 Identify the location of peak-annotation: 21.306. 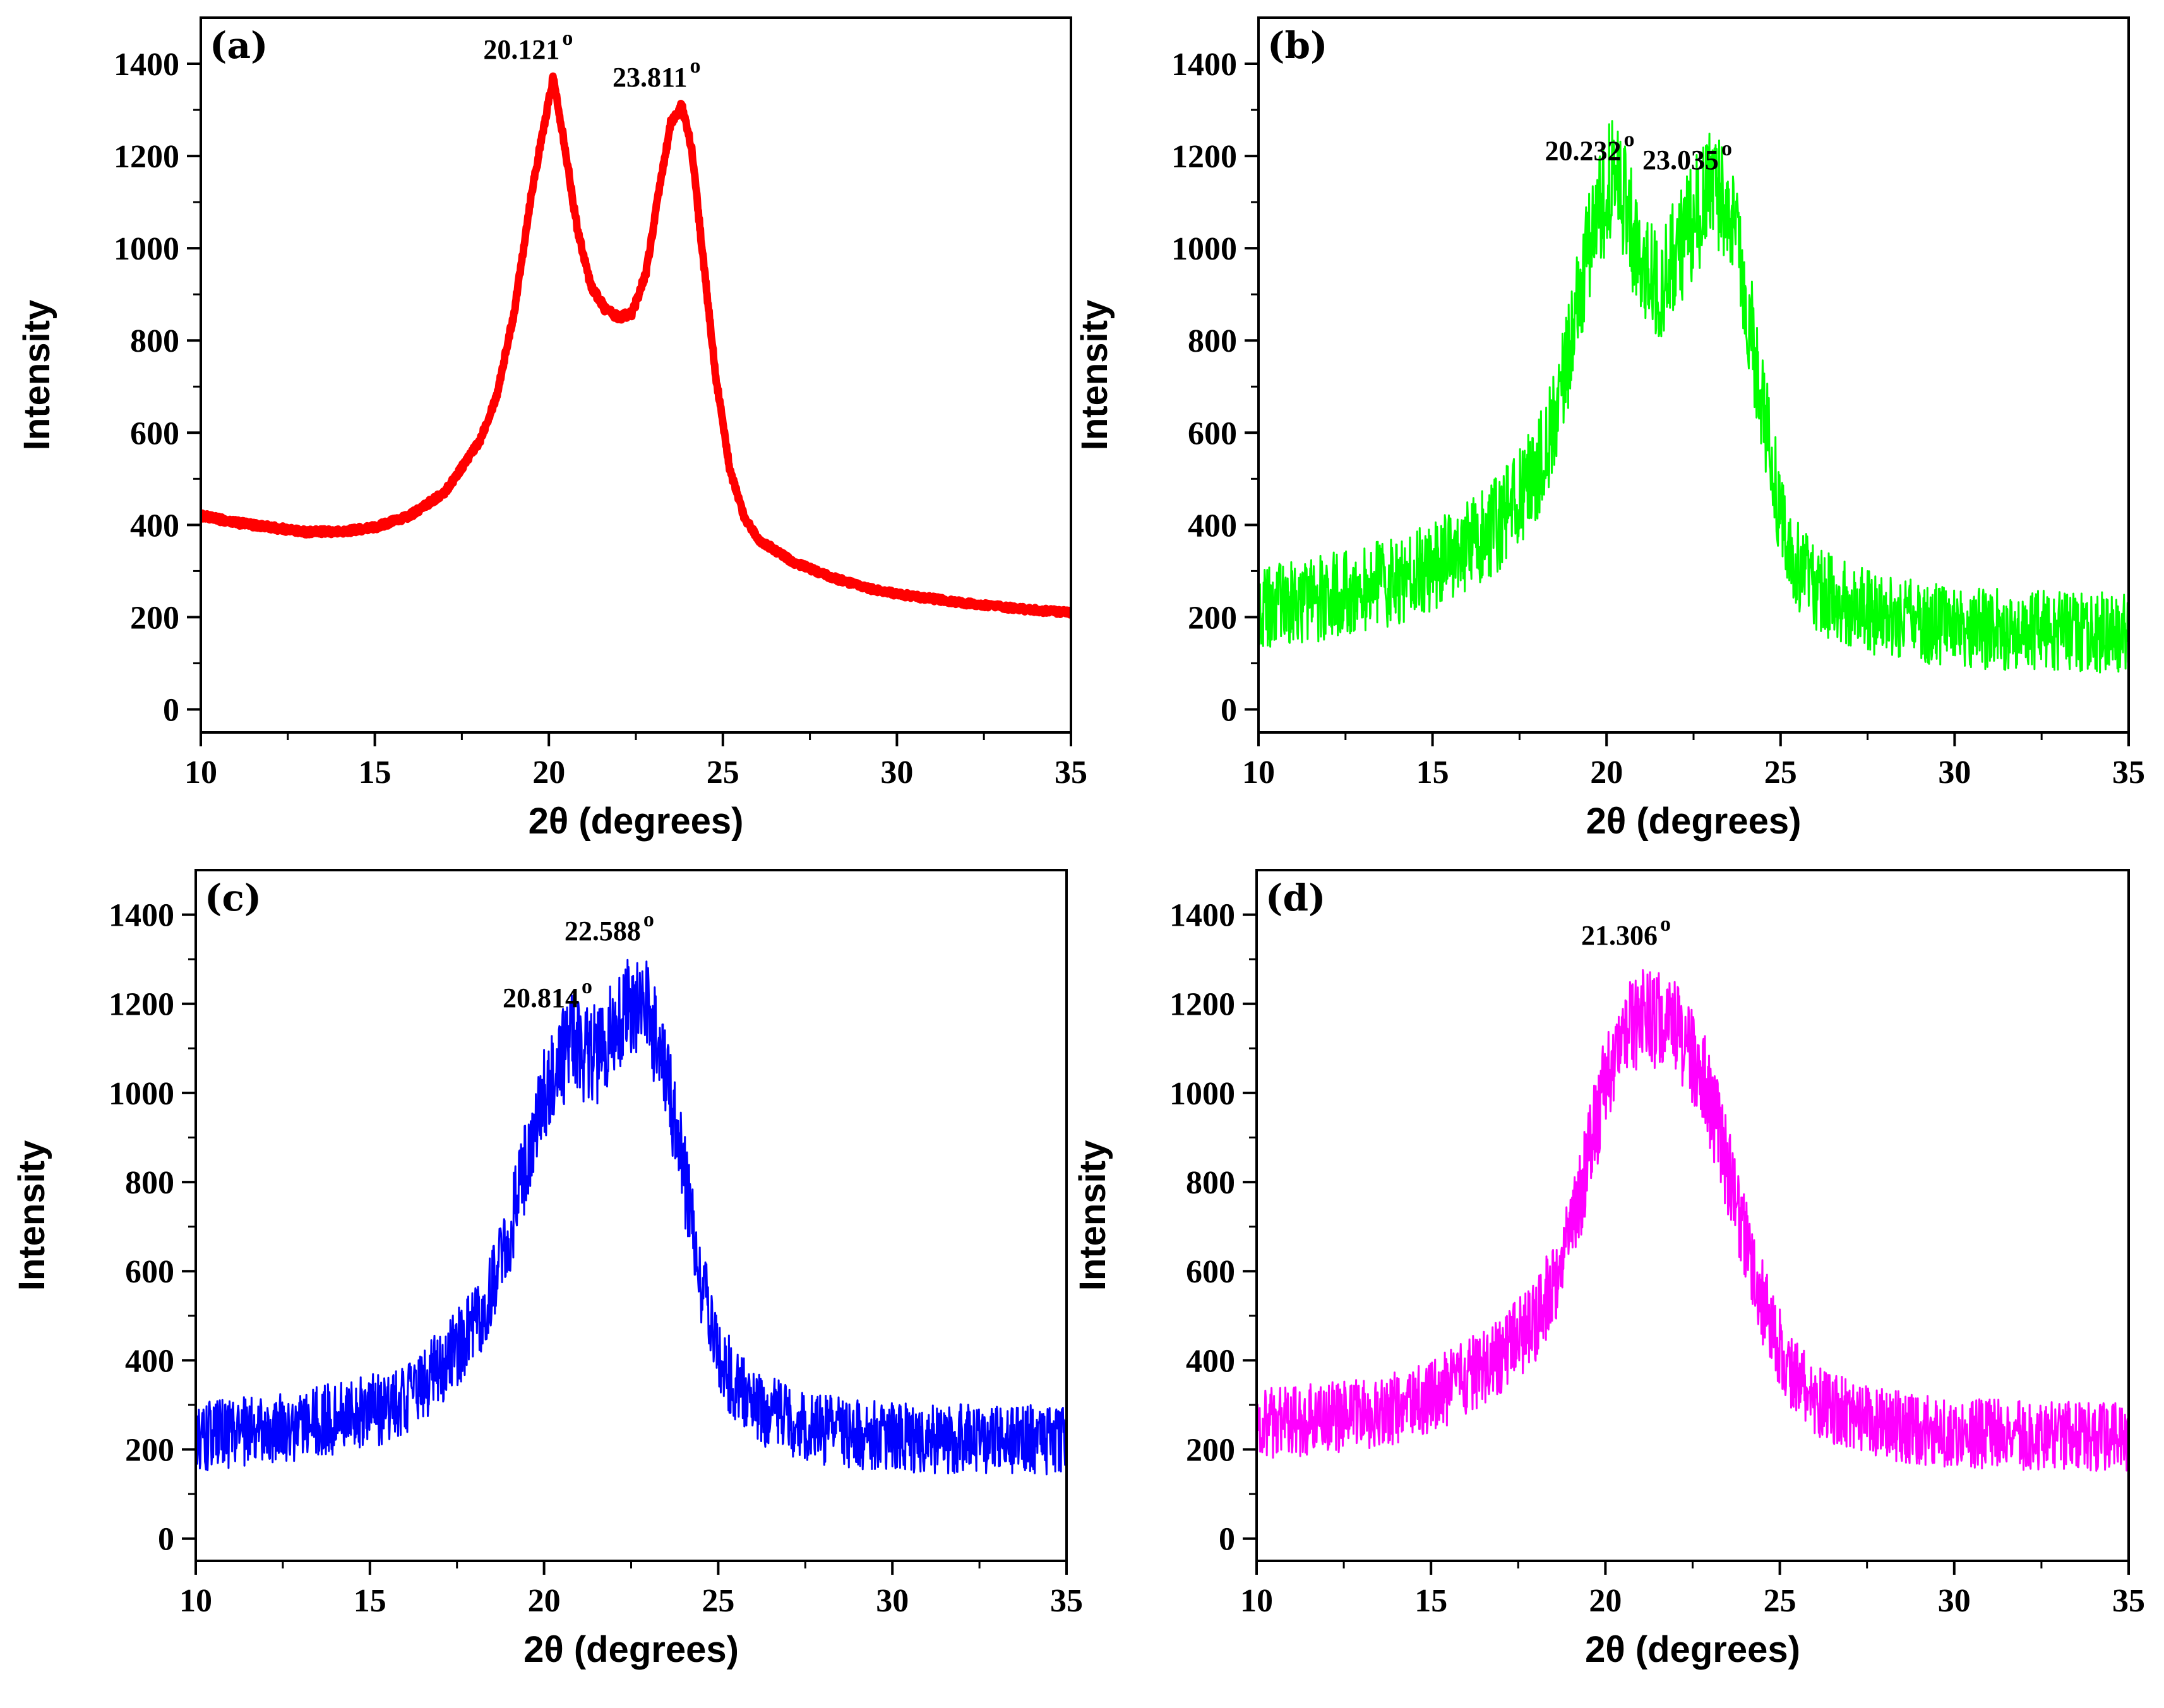
(1619, 935).